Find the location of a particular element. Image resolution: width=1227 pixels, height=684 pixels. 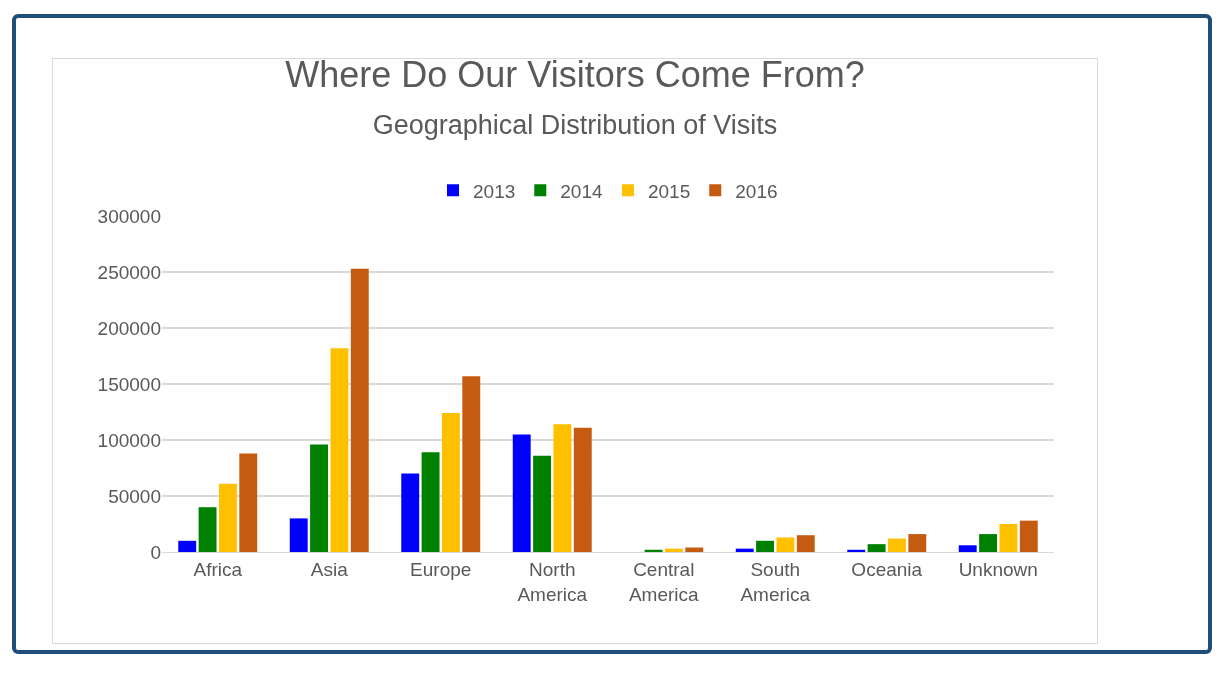

y-tick-label: 50000 is located at coordinates (134, 496).